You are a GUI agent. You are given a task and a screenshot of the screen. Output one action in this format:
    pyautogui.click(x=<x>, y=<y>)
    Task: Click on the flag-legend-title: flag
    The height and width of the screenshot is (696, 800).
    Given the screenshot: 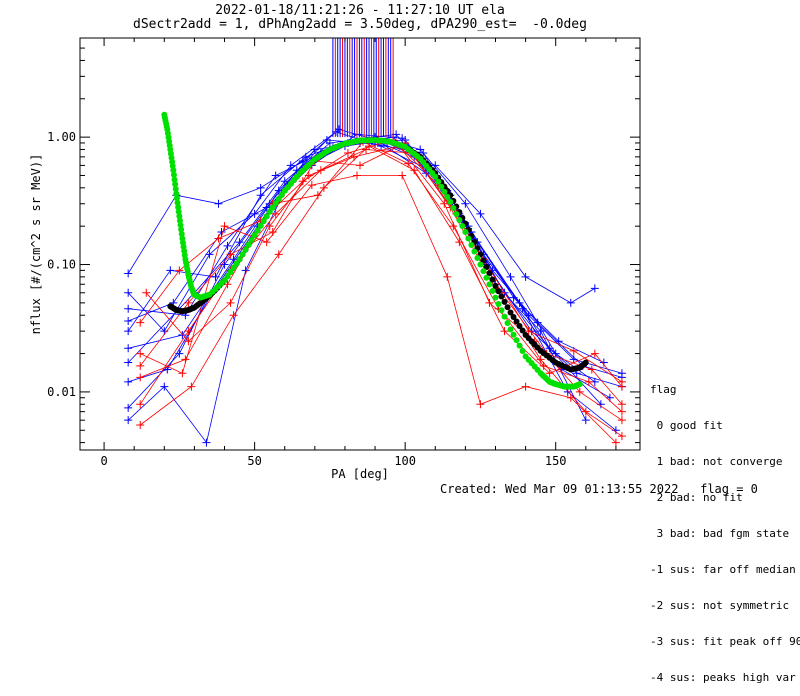 What is the action you would take?
    pyautogui.click(x=663, y=389)
    